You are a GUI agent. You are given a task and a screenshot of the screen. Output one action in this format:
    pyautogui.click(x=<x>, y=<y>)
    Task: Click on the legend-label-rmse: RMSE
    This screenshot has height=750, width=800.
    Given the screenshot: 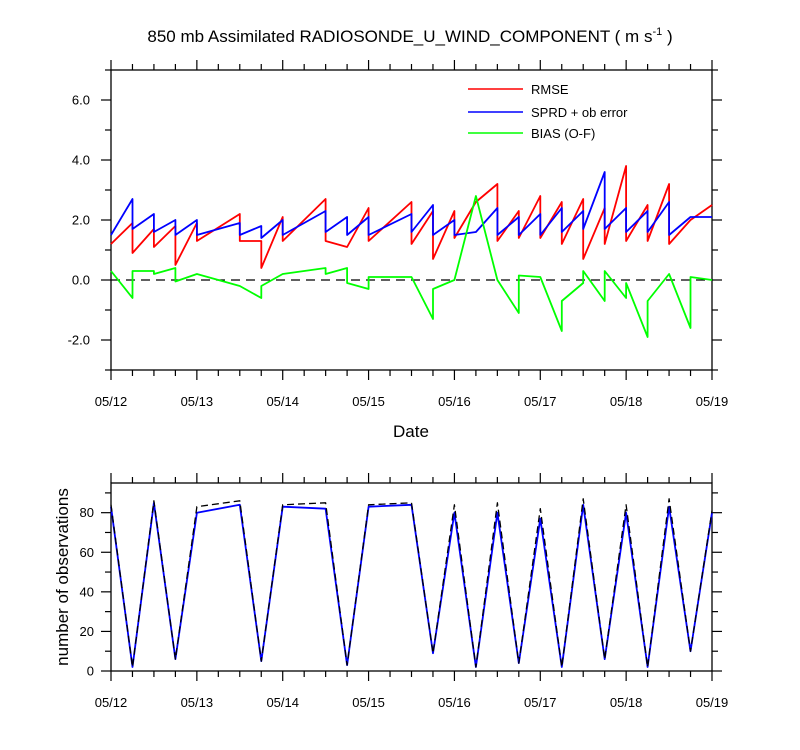 What is the action you would take?
    pyautogui.click(x=550, y=89)
    